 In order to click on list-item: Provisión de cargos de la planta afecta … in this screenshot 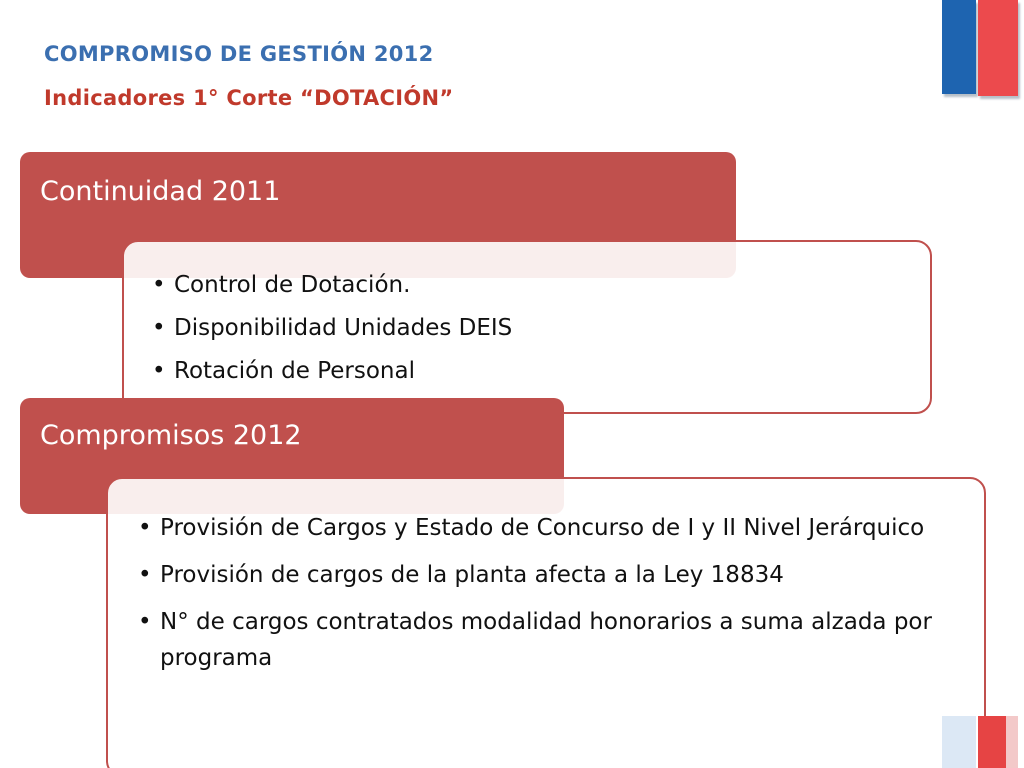, I will do `click(544, 575)`.